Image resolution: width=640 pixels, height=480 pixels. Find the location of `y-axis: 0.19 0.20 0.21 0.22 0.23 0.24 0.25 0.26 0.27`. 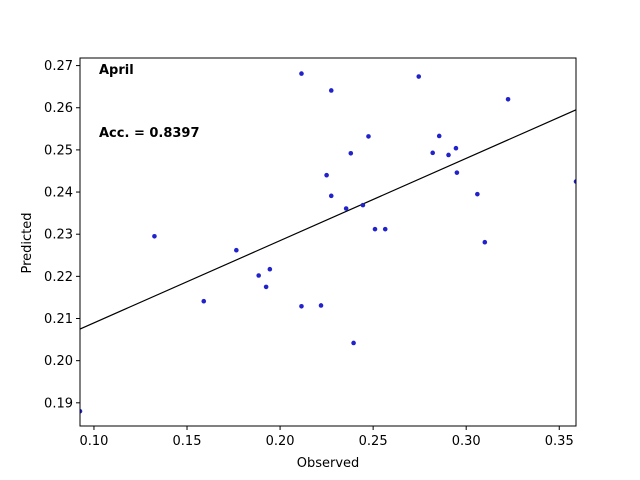

y-axis: 0.19 0.20 0.21 0.22 0.23 0.24 0.25 0.26 0.27 is located at coordinates (62, 235).